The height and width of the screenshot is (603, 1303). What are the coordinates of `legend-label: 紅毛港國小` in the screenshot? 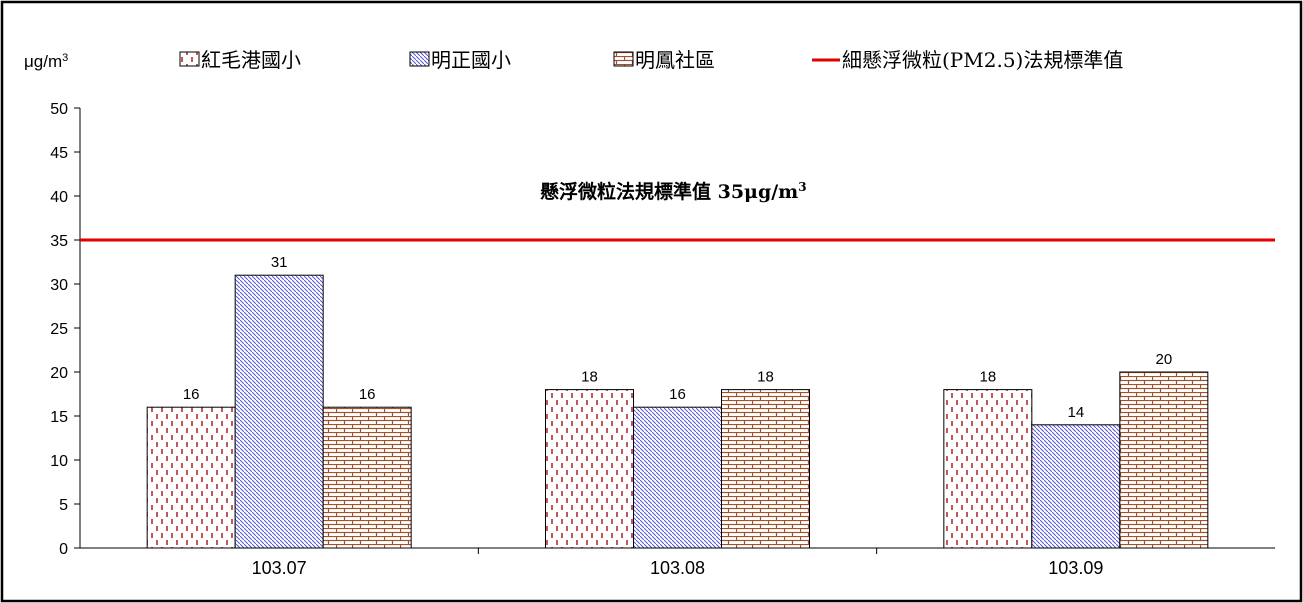 It's located at (251, 60).